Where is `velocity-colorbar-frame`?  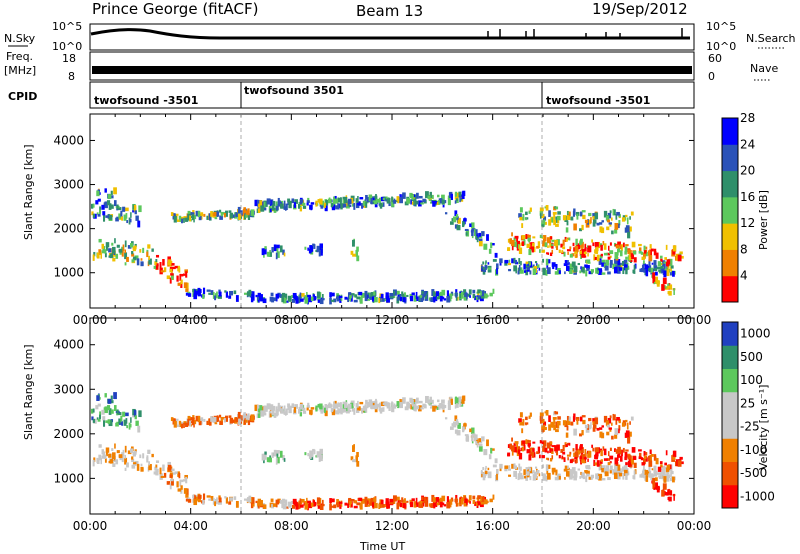
velocity-colorbar-frame is located at coordinates (730, 415).